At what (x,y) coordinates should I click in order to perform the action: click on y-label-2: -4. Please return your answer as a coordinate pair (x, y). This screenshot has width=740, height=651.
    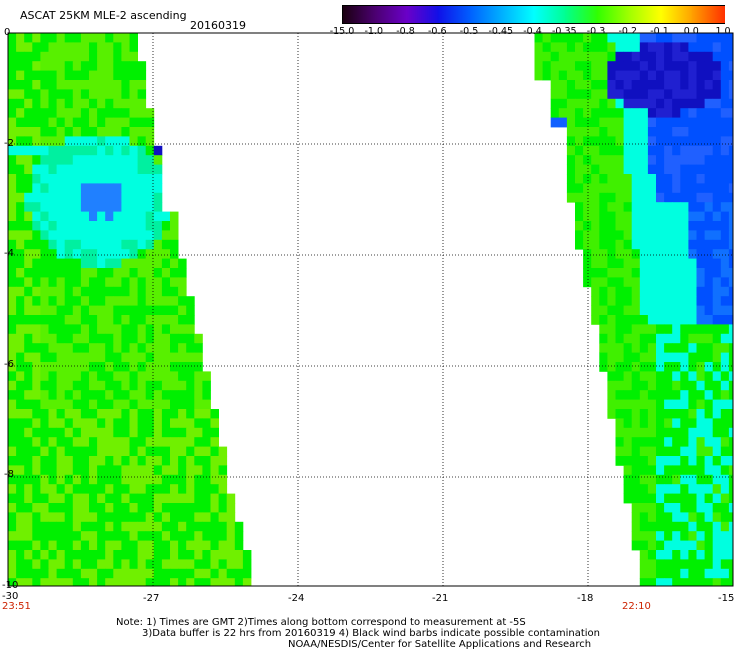
    Looking at the image, I should click on (9, 253).